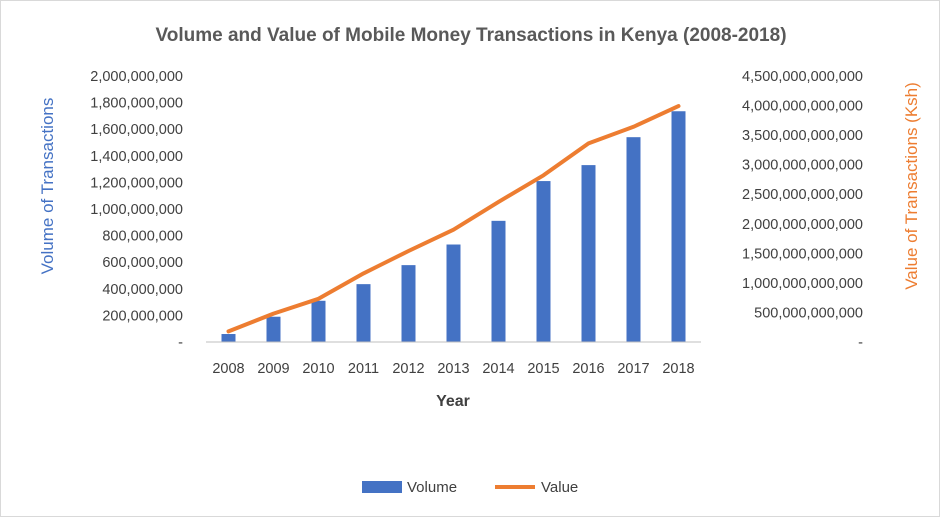  I want to click on right-y-tick-label: 4,500,000,000,000, so click(802, 77).